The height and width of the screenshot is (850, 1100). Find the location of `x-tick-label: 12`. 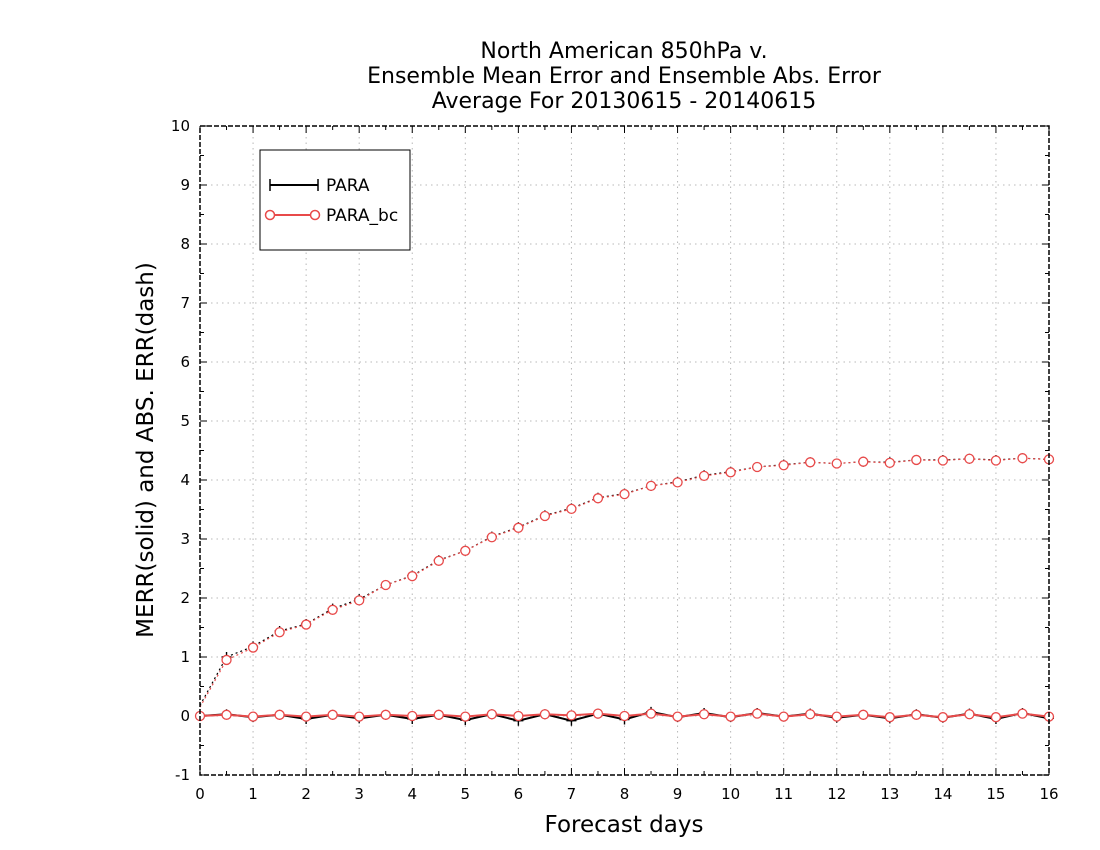

x-tick-label: 12 is located at coordinates (836, 794).